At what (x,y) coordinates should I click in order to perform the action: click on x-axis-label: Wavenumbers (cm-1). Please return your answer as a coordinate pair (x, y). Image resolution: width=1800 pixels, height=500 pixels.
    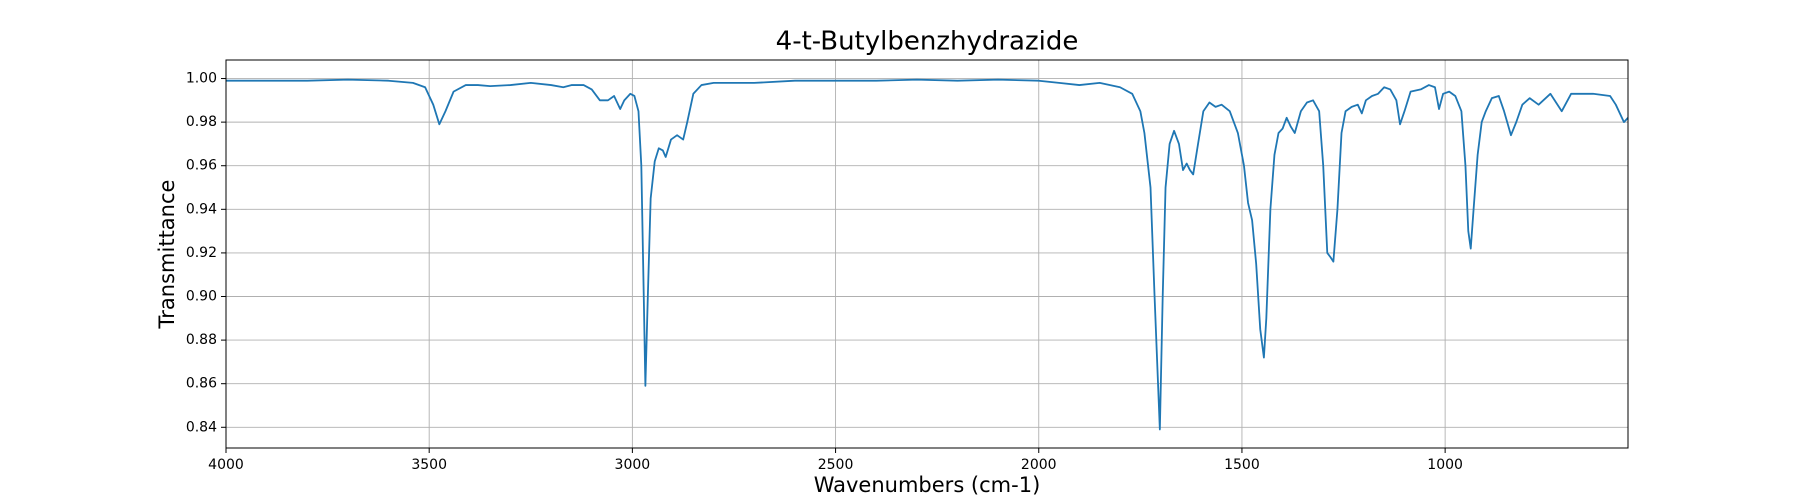
    Looking at the image, I should click on (927, 485).